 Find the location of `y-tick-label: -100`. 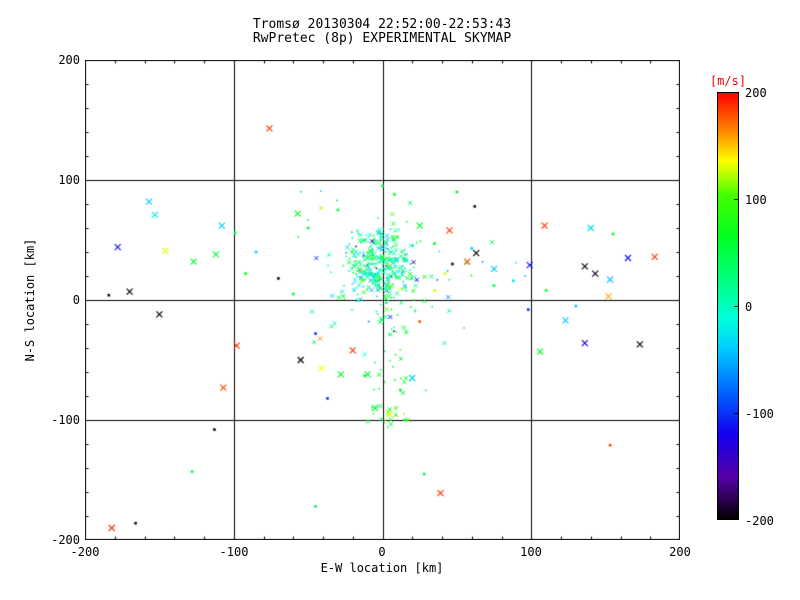

y-tick-label: -100 is located at coordinates (65, 420).